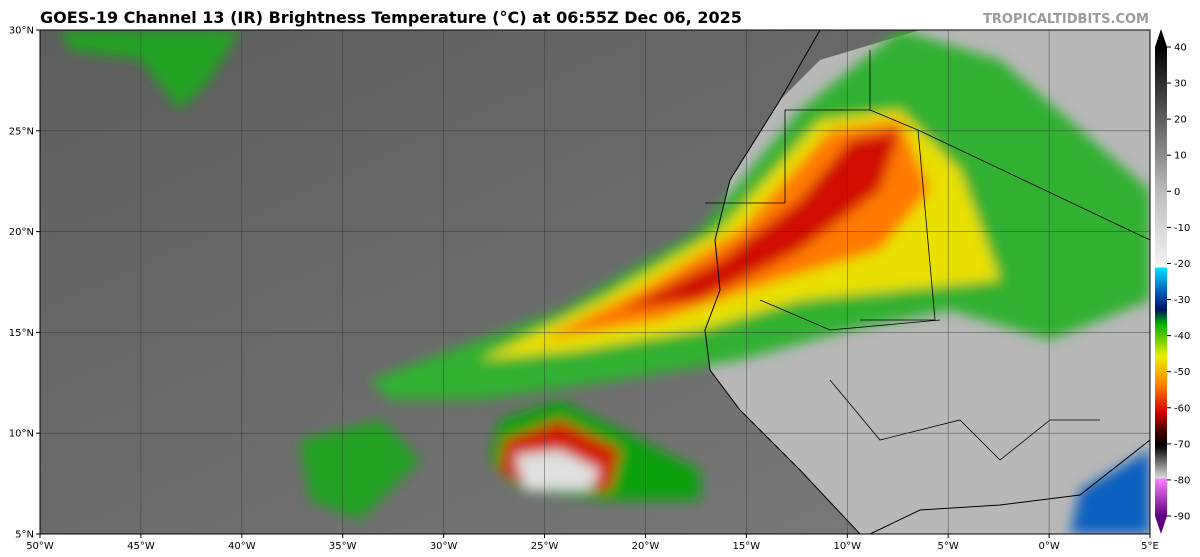 The image size is (1200, 557). Describe the element at coordinates (21, 131) in the screenshot. I see `lat-tick-label: 25°N` at that location.